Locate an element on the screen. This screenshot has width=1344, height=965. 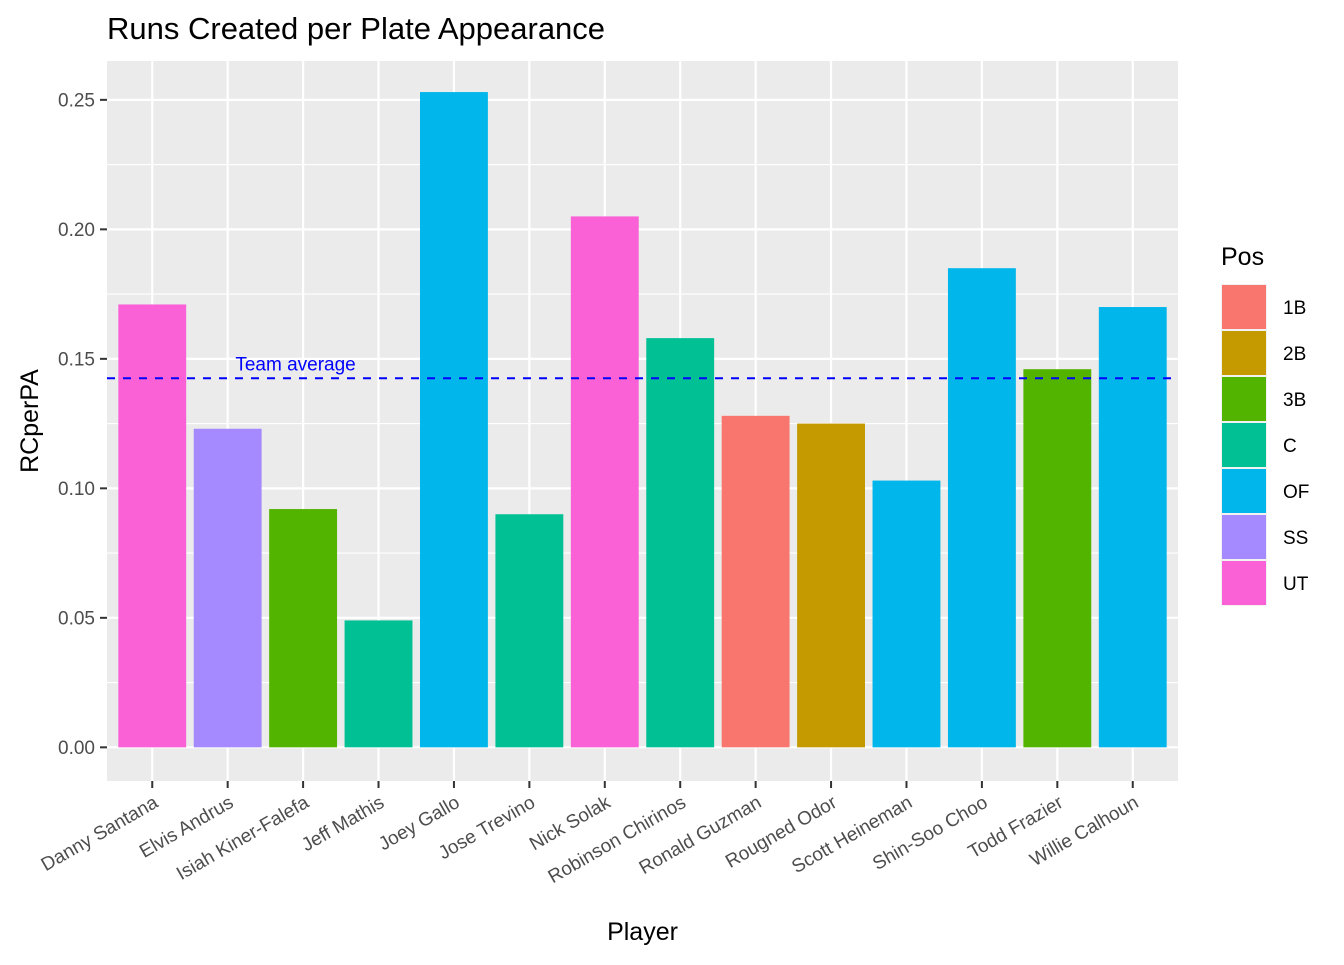
legend-swatch-ut is located at coordinates (1244, 583).